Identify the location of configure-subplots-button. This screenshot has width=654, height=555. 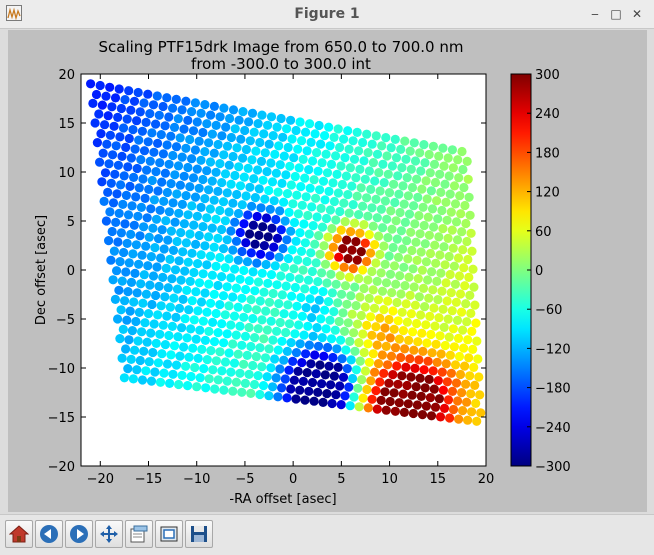
(139, 534).